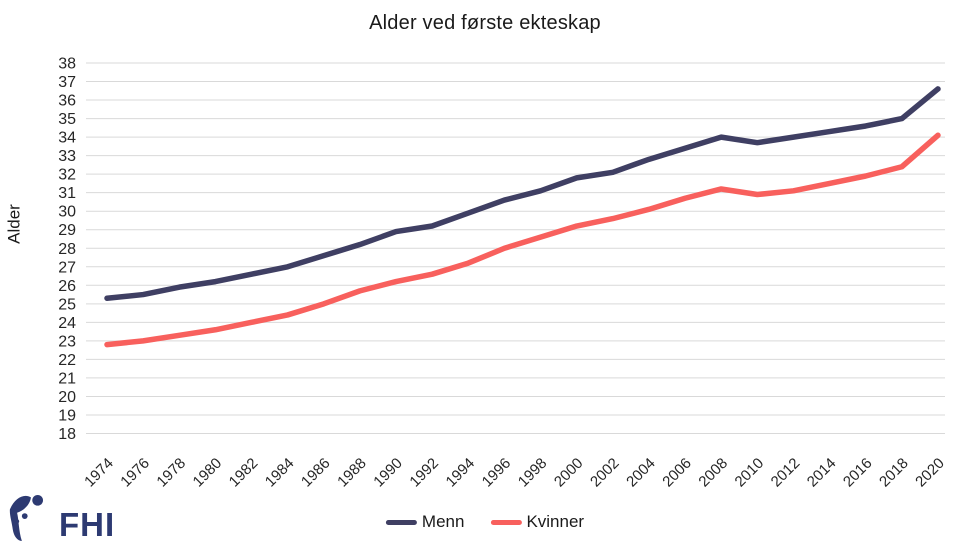 The width and height of the screenshot is (970, 546). What do you see at coordinates (605, 473) in the screenshot?
I see `x-tick-label: 2002` at bounding box center [605, 473].